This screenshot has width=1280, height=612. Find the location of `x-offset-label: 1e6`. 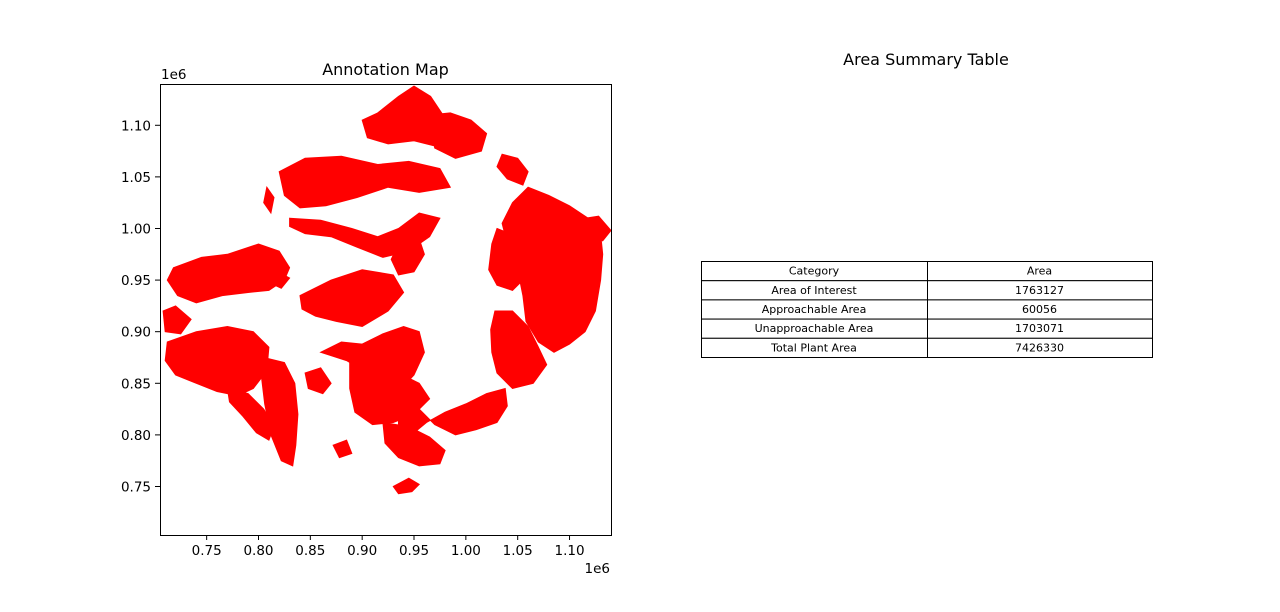

x-offset-label: 1e6 is located at coordinates (597, 569).